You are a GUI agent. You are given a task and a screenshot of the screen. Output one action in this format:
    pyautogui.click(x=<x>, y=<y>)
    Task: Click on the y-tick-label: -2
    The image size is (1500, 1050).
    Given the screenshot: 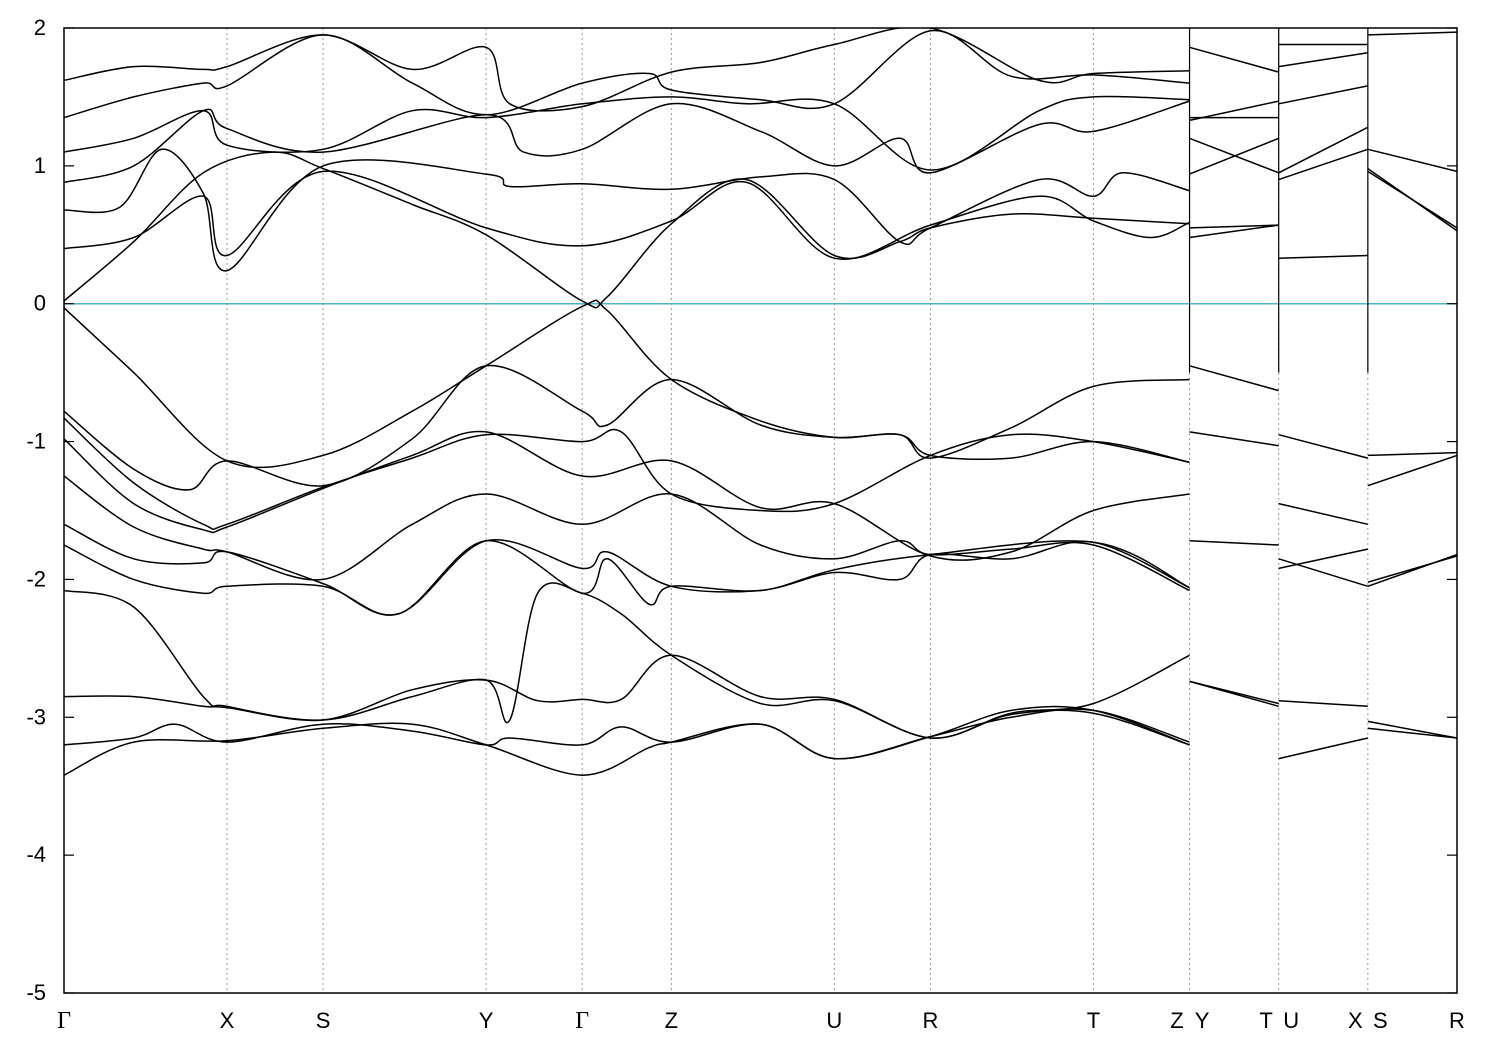 What is the action you would take?
    pyautogui.click(x=36, y=578)
    